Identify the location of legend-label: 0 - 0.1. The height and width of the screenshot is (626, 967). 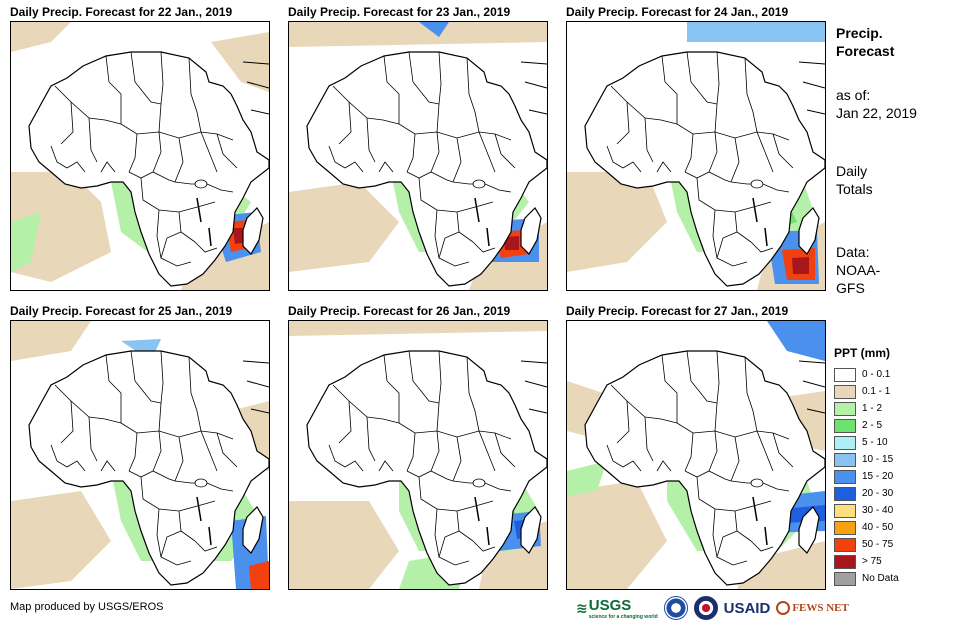
(876, 374).